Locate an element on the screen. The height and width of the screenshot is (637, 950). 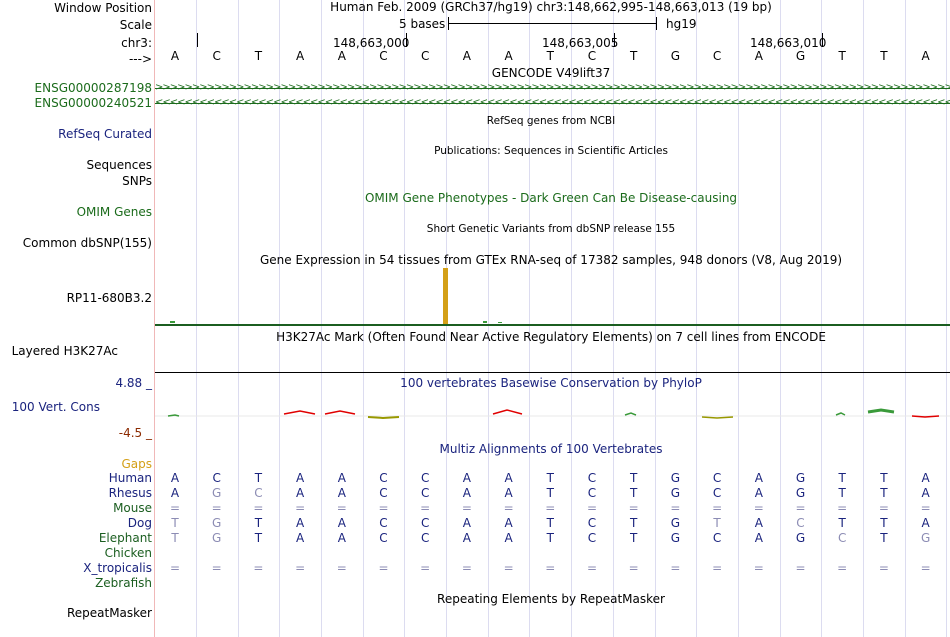
ruler-position-2: 148,663,005 is located at coordinates (580, 43).